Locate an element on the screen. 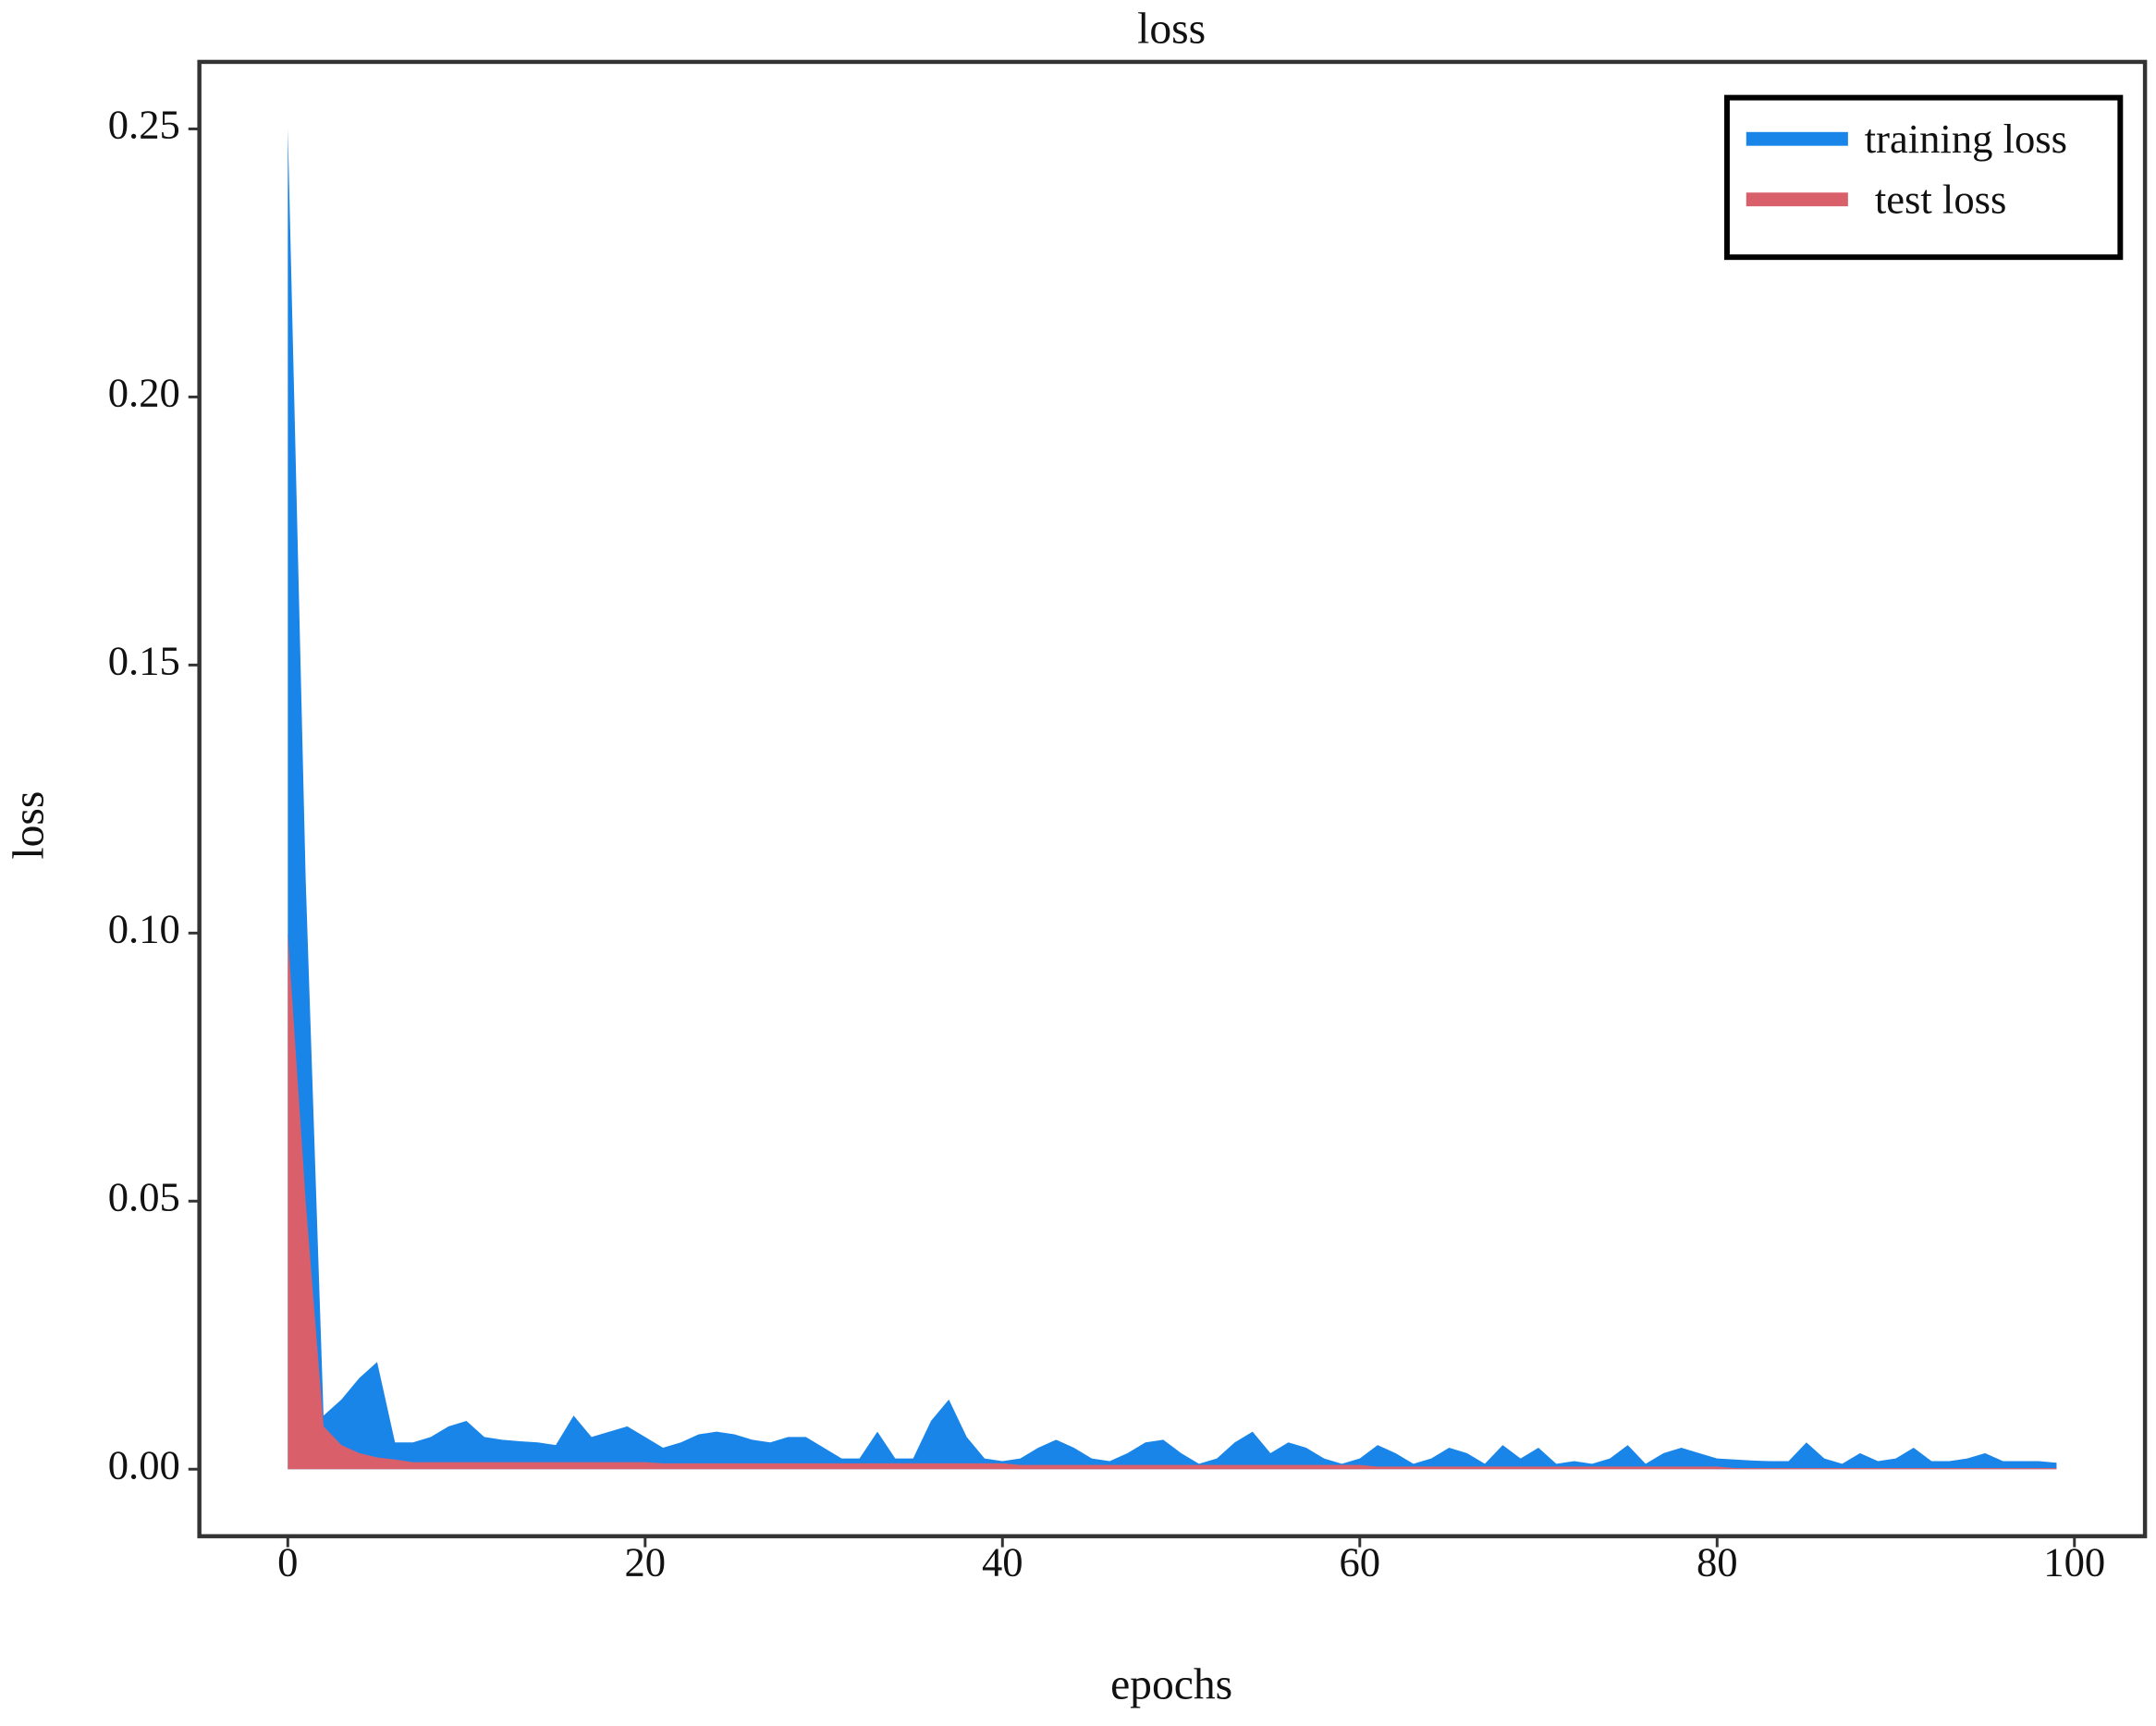 The width and height of the screenshot is (2156, 1726). y-axis-label: loss is located at coordinates (30, 825).